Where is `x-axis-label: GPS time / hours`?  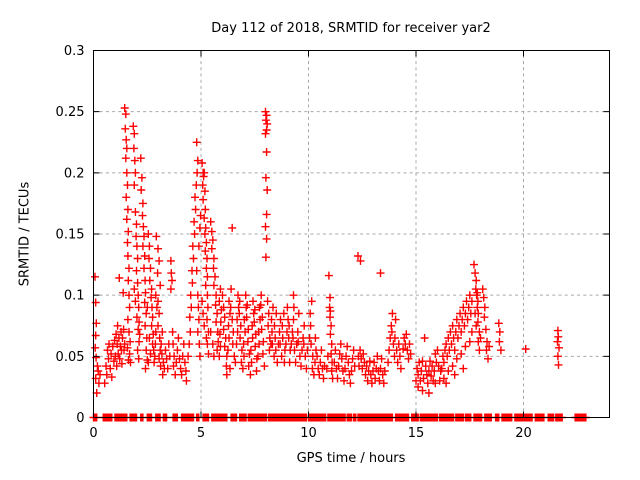 x-axis-label: GPS time / hours is located at coordinates (351, 458).